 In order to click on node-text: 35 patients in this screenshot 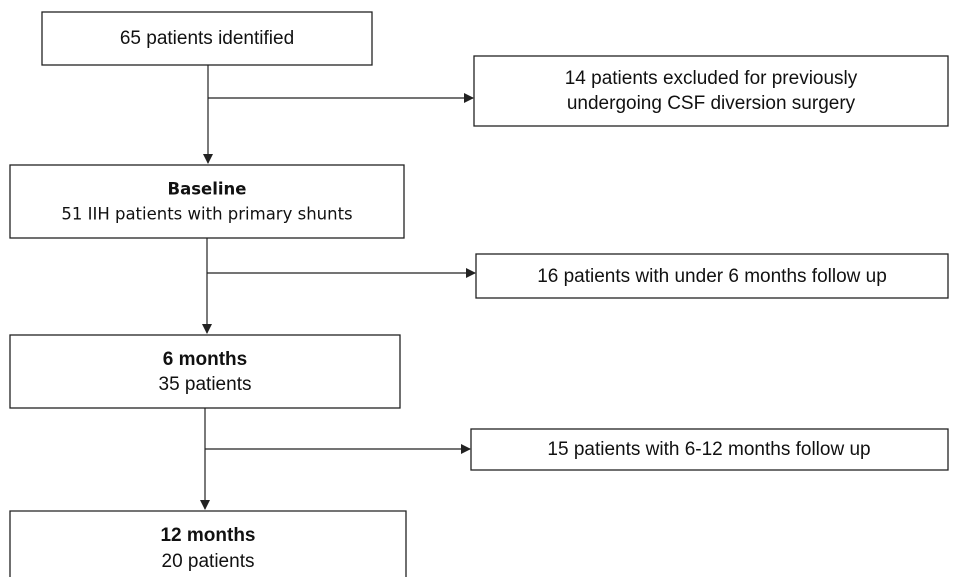, I will do `click(205, 384)`.